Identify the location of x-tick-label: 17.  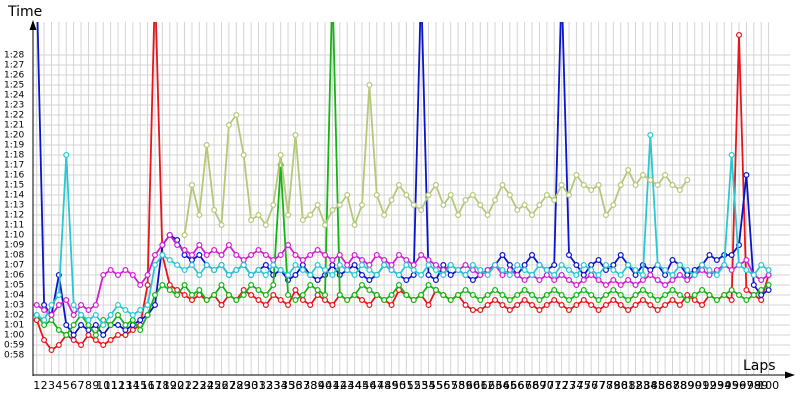
(155, 385).